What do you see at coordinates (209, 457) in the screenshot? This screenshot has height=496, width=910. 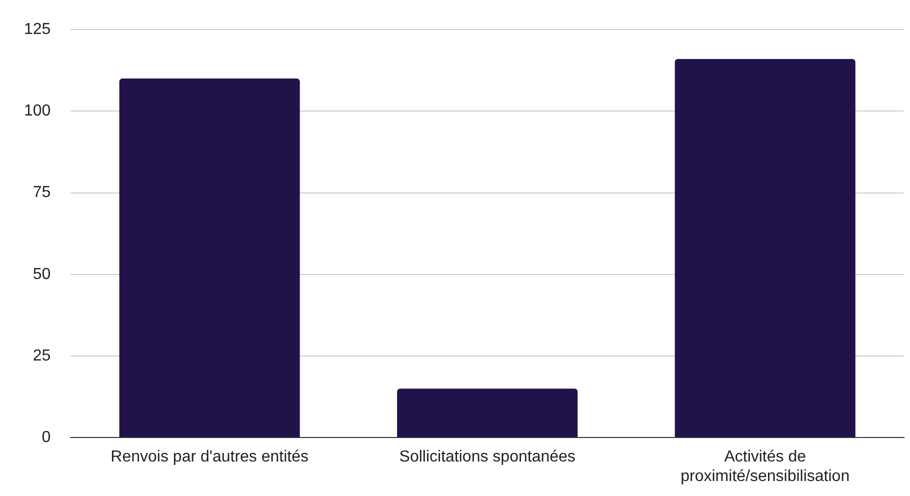 I see `x-tick-label: Renvois par d'autres entités` at bounding box center [209, 457].